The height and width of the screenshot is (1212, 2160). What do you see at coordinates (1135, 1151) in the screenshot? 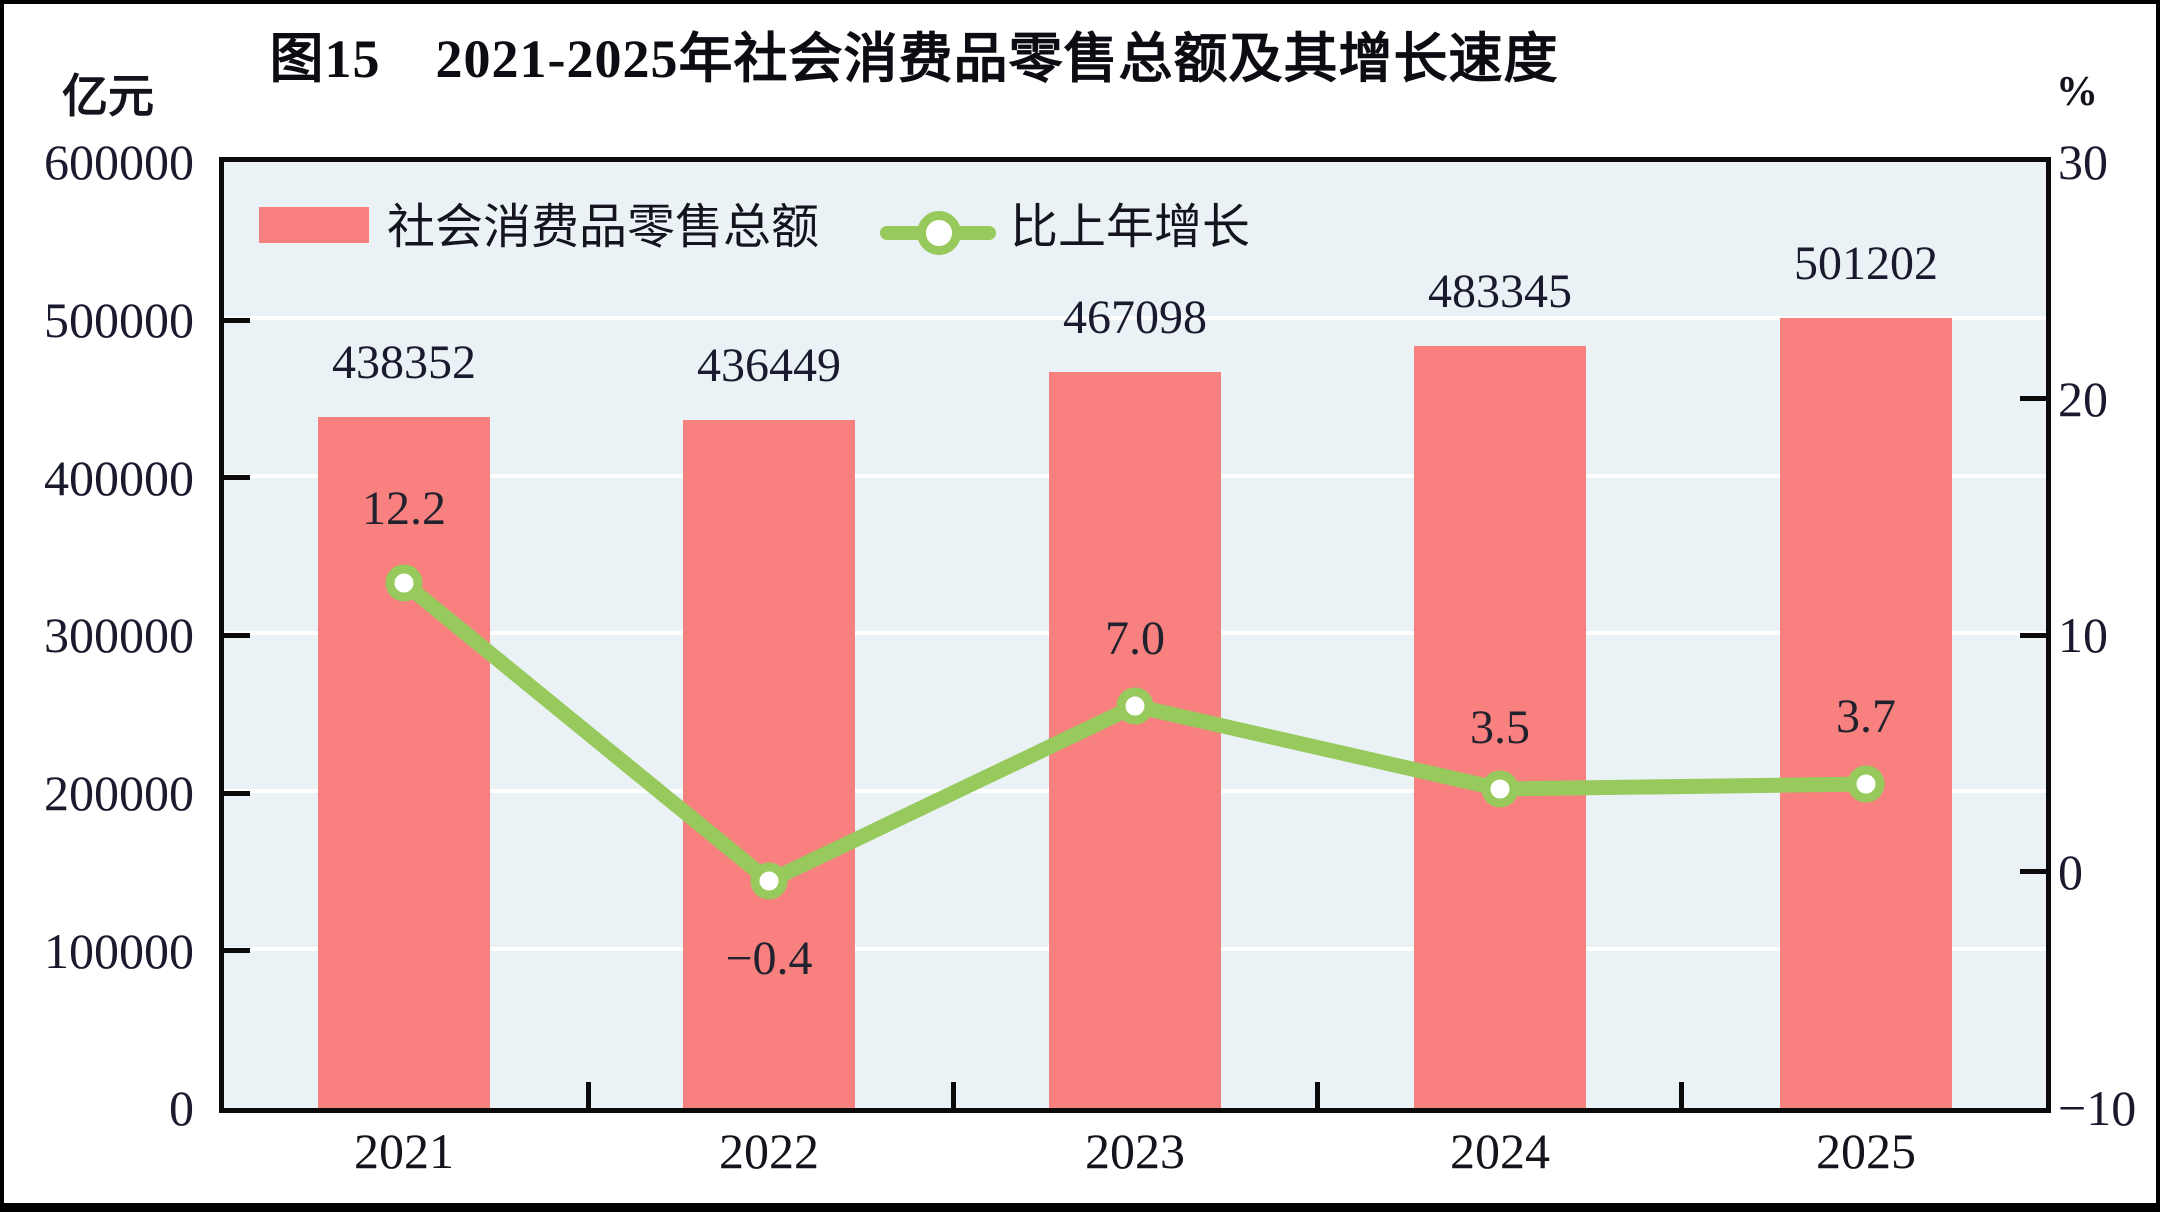
I see `x-axis-label-2023: 2023` at bounding box center [1135, 1151].